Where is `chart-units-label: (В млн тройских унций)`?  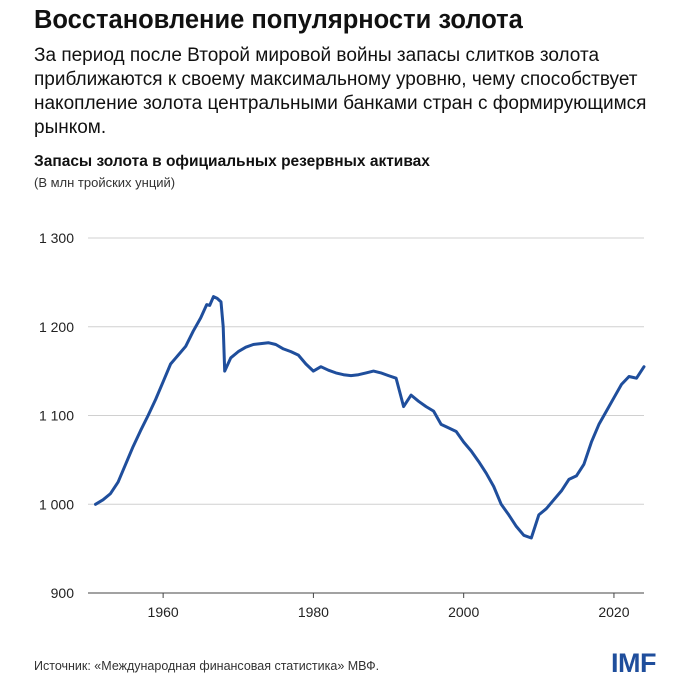
chart-units-label: (В млн тройских унций) is located at coordinates (105, 182).